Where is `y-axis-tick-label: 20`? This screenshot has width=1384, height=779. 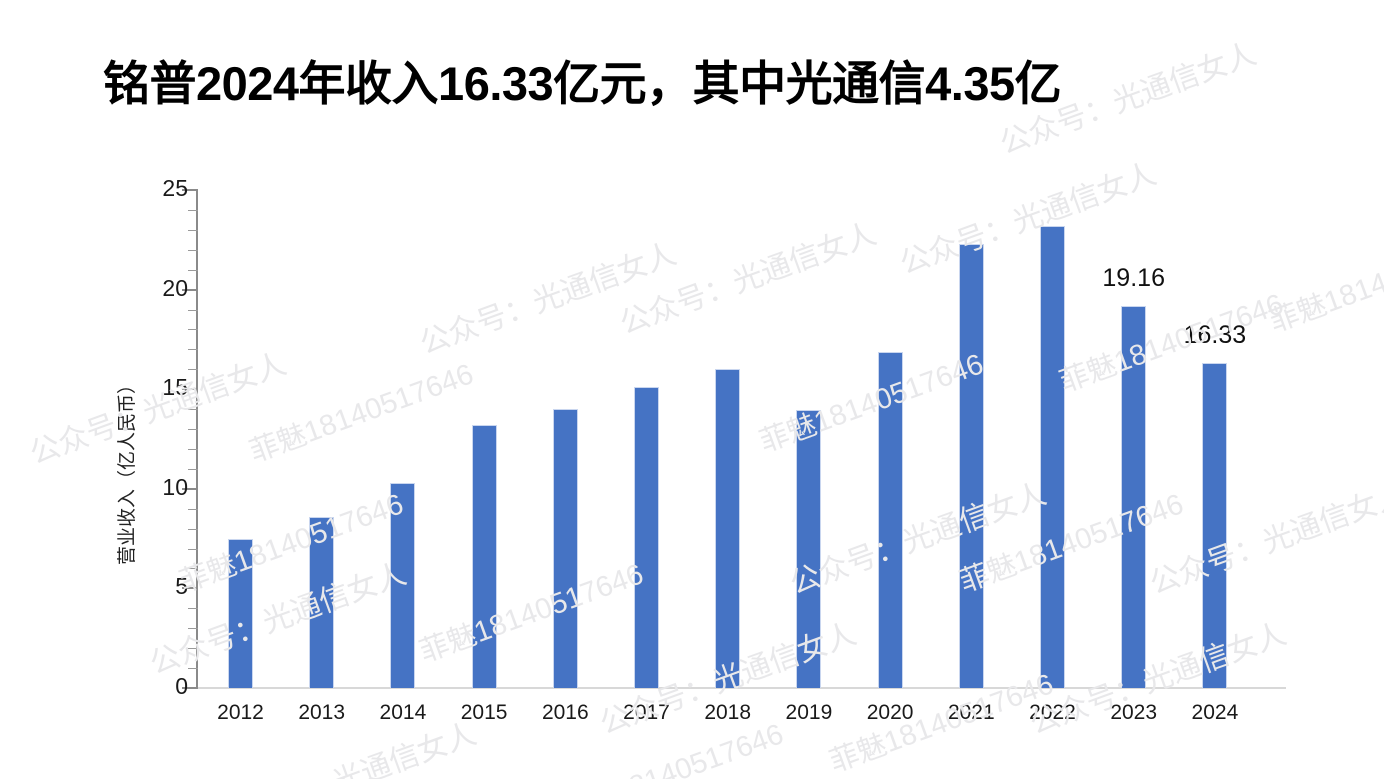 y-axis-tick-label: 20 is located at coordinates (175, 287).